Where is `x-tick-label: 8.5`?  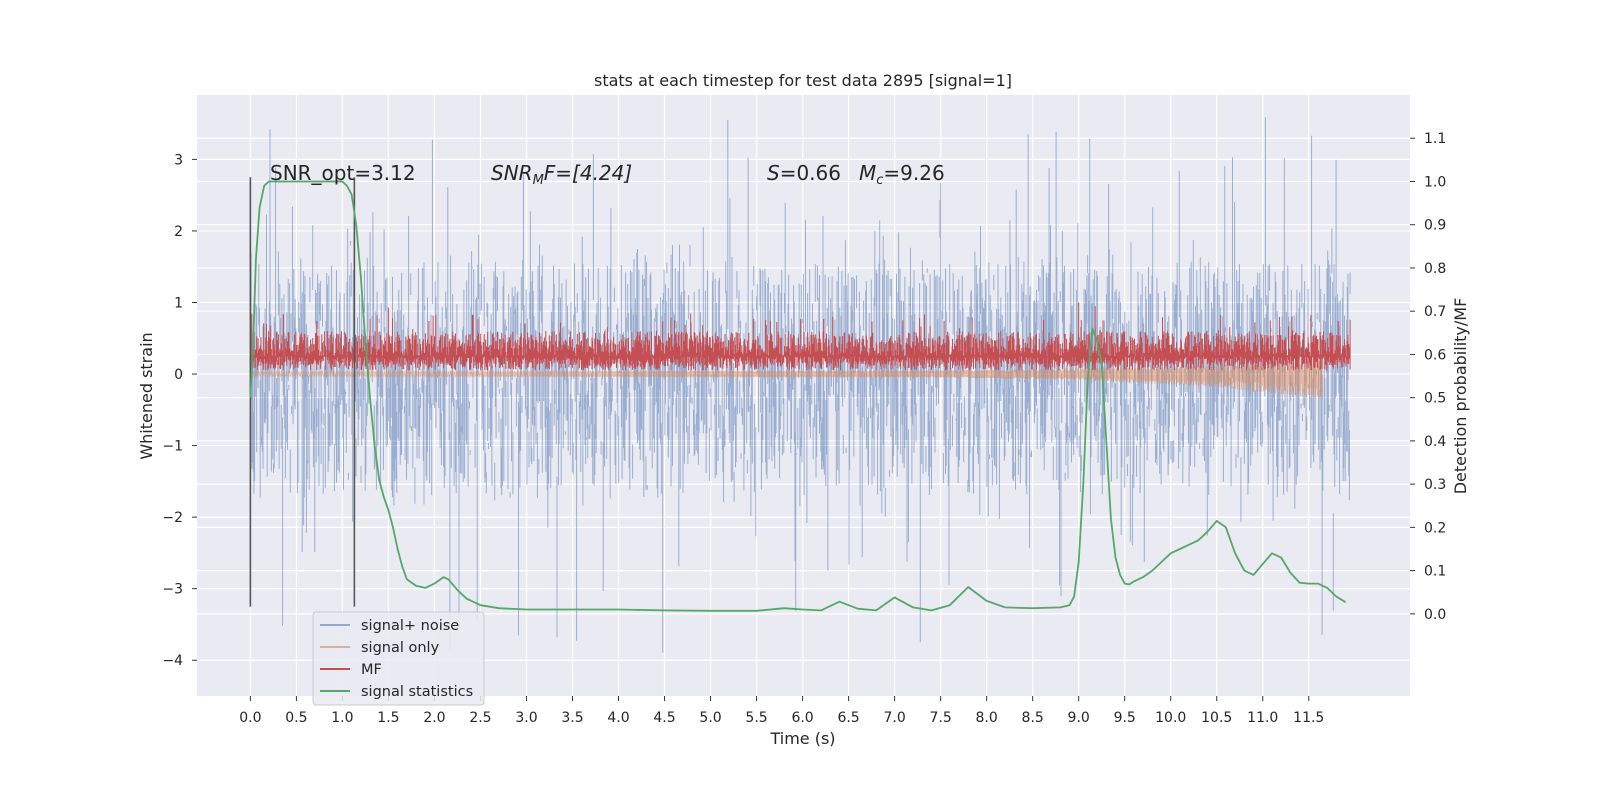 x-tick-label: 8.5 is located at coordinates (1033, 718).